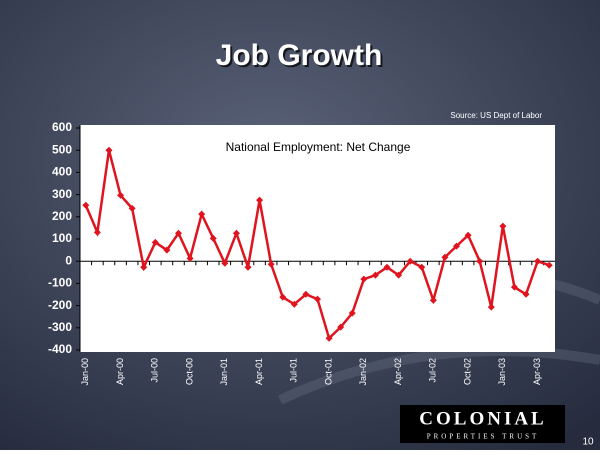 The width and height of the screenshot is (600, 455). Describe the element at coordinates (85, 372) in the screenshot. I see `x-tick-label: Jan-00` at that location.